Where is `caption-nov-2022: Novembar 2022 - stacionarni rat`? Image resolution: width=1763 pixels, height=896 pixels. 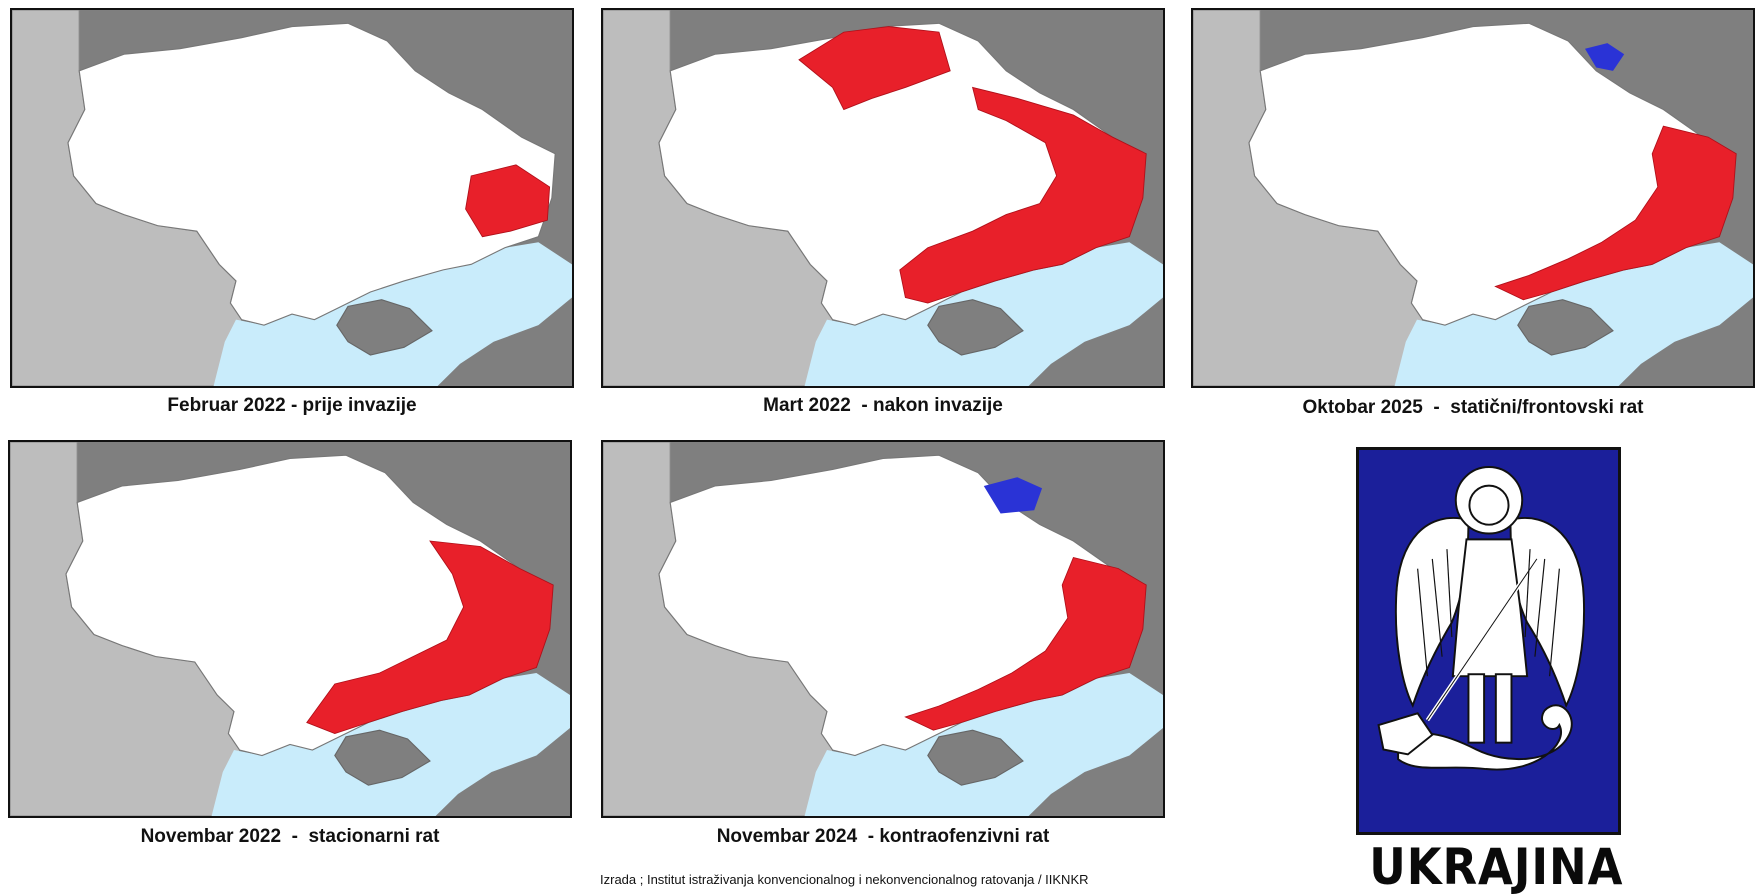
caption-nov-2022: Novembar 2022 - stacionarni rat is located at coordinates (290, 836).